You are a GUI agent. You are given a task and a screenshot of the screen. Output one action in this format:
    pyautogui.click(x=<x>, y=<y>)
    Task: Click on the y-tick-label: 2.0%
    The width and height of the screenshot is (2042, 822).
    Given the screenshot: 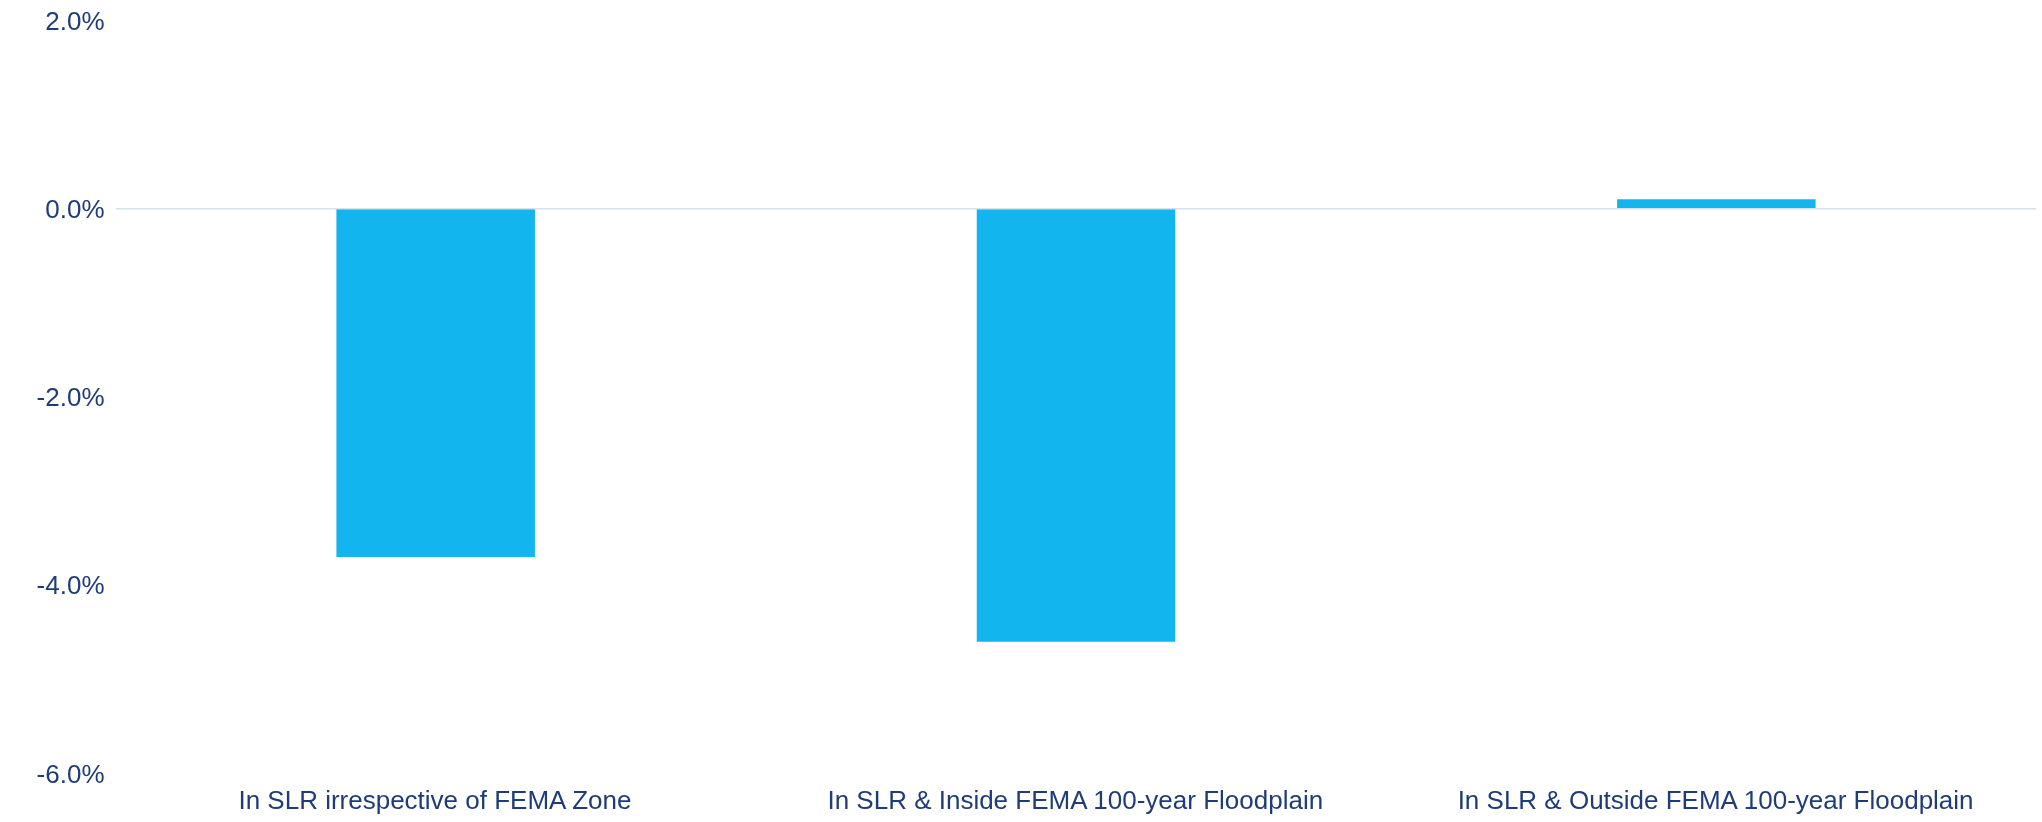 What is the action you would take?
    pyautogui.click(x=75, y=20)
    